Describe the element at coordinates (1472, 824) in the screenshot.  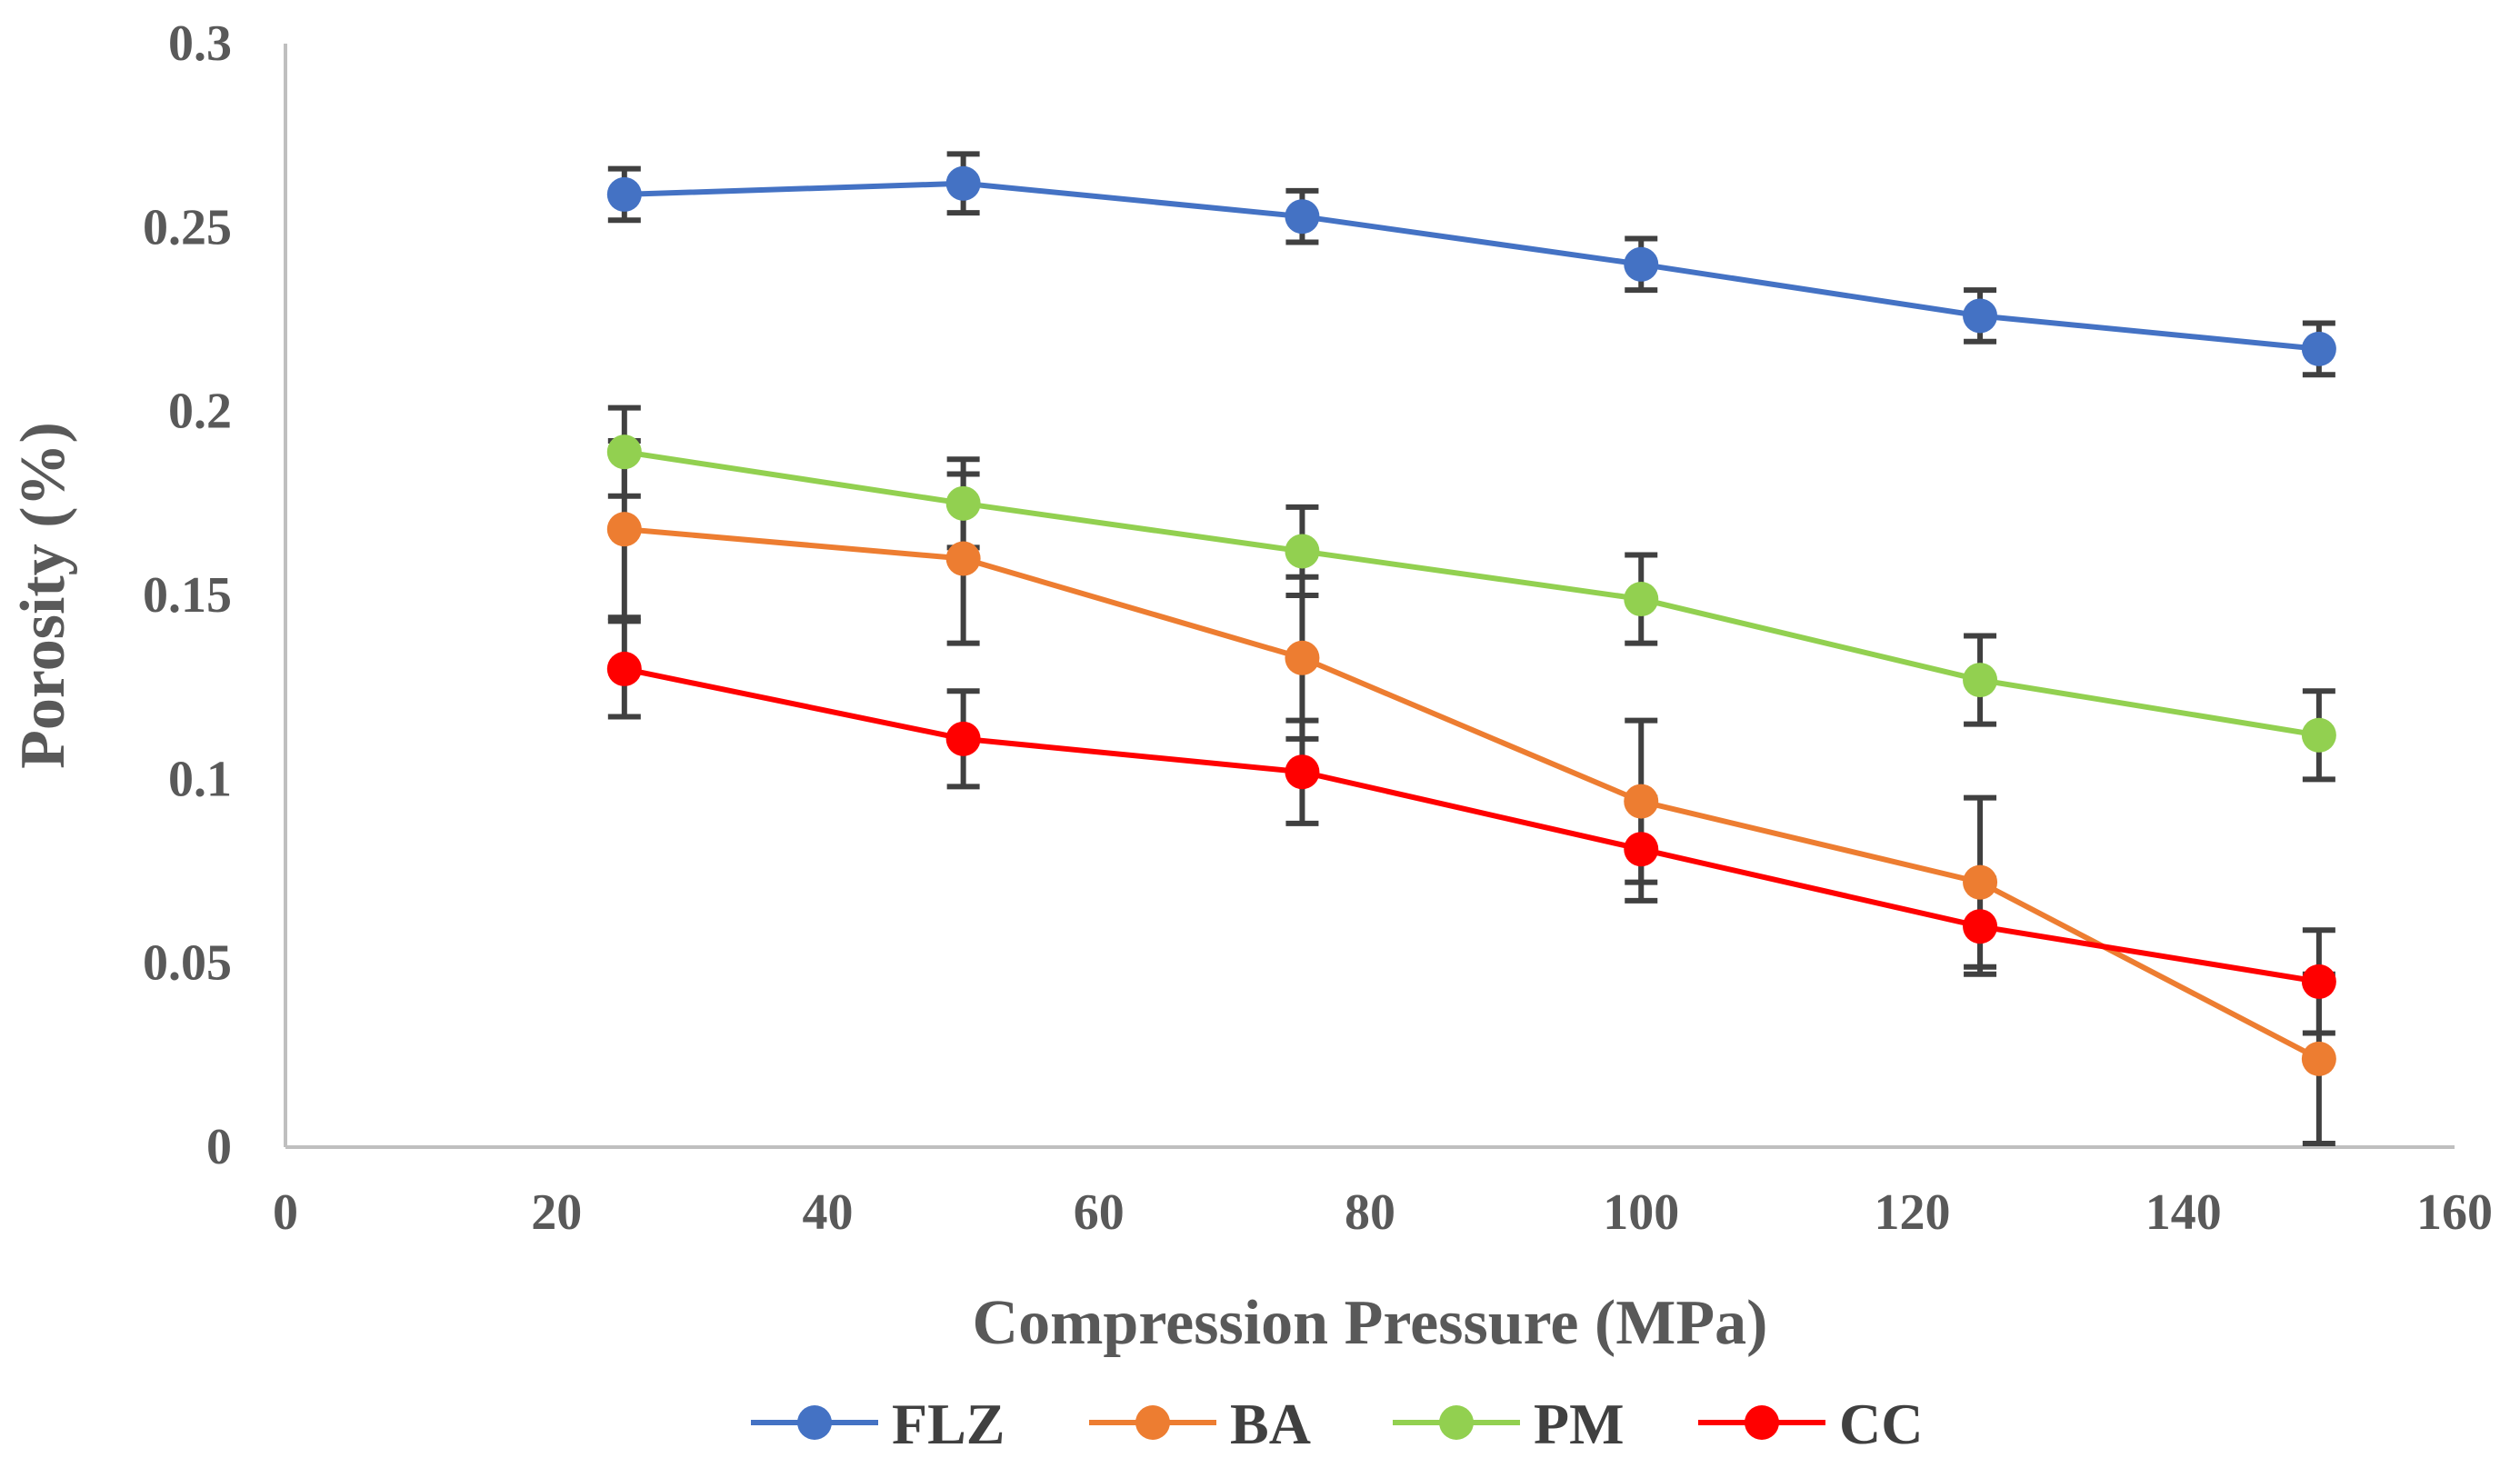
I see `series-line-cc` at that location.